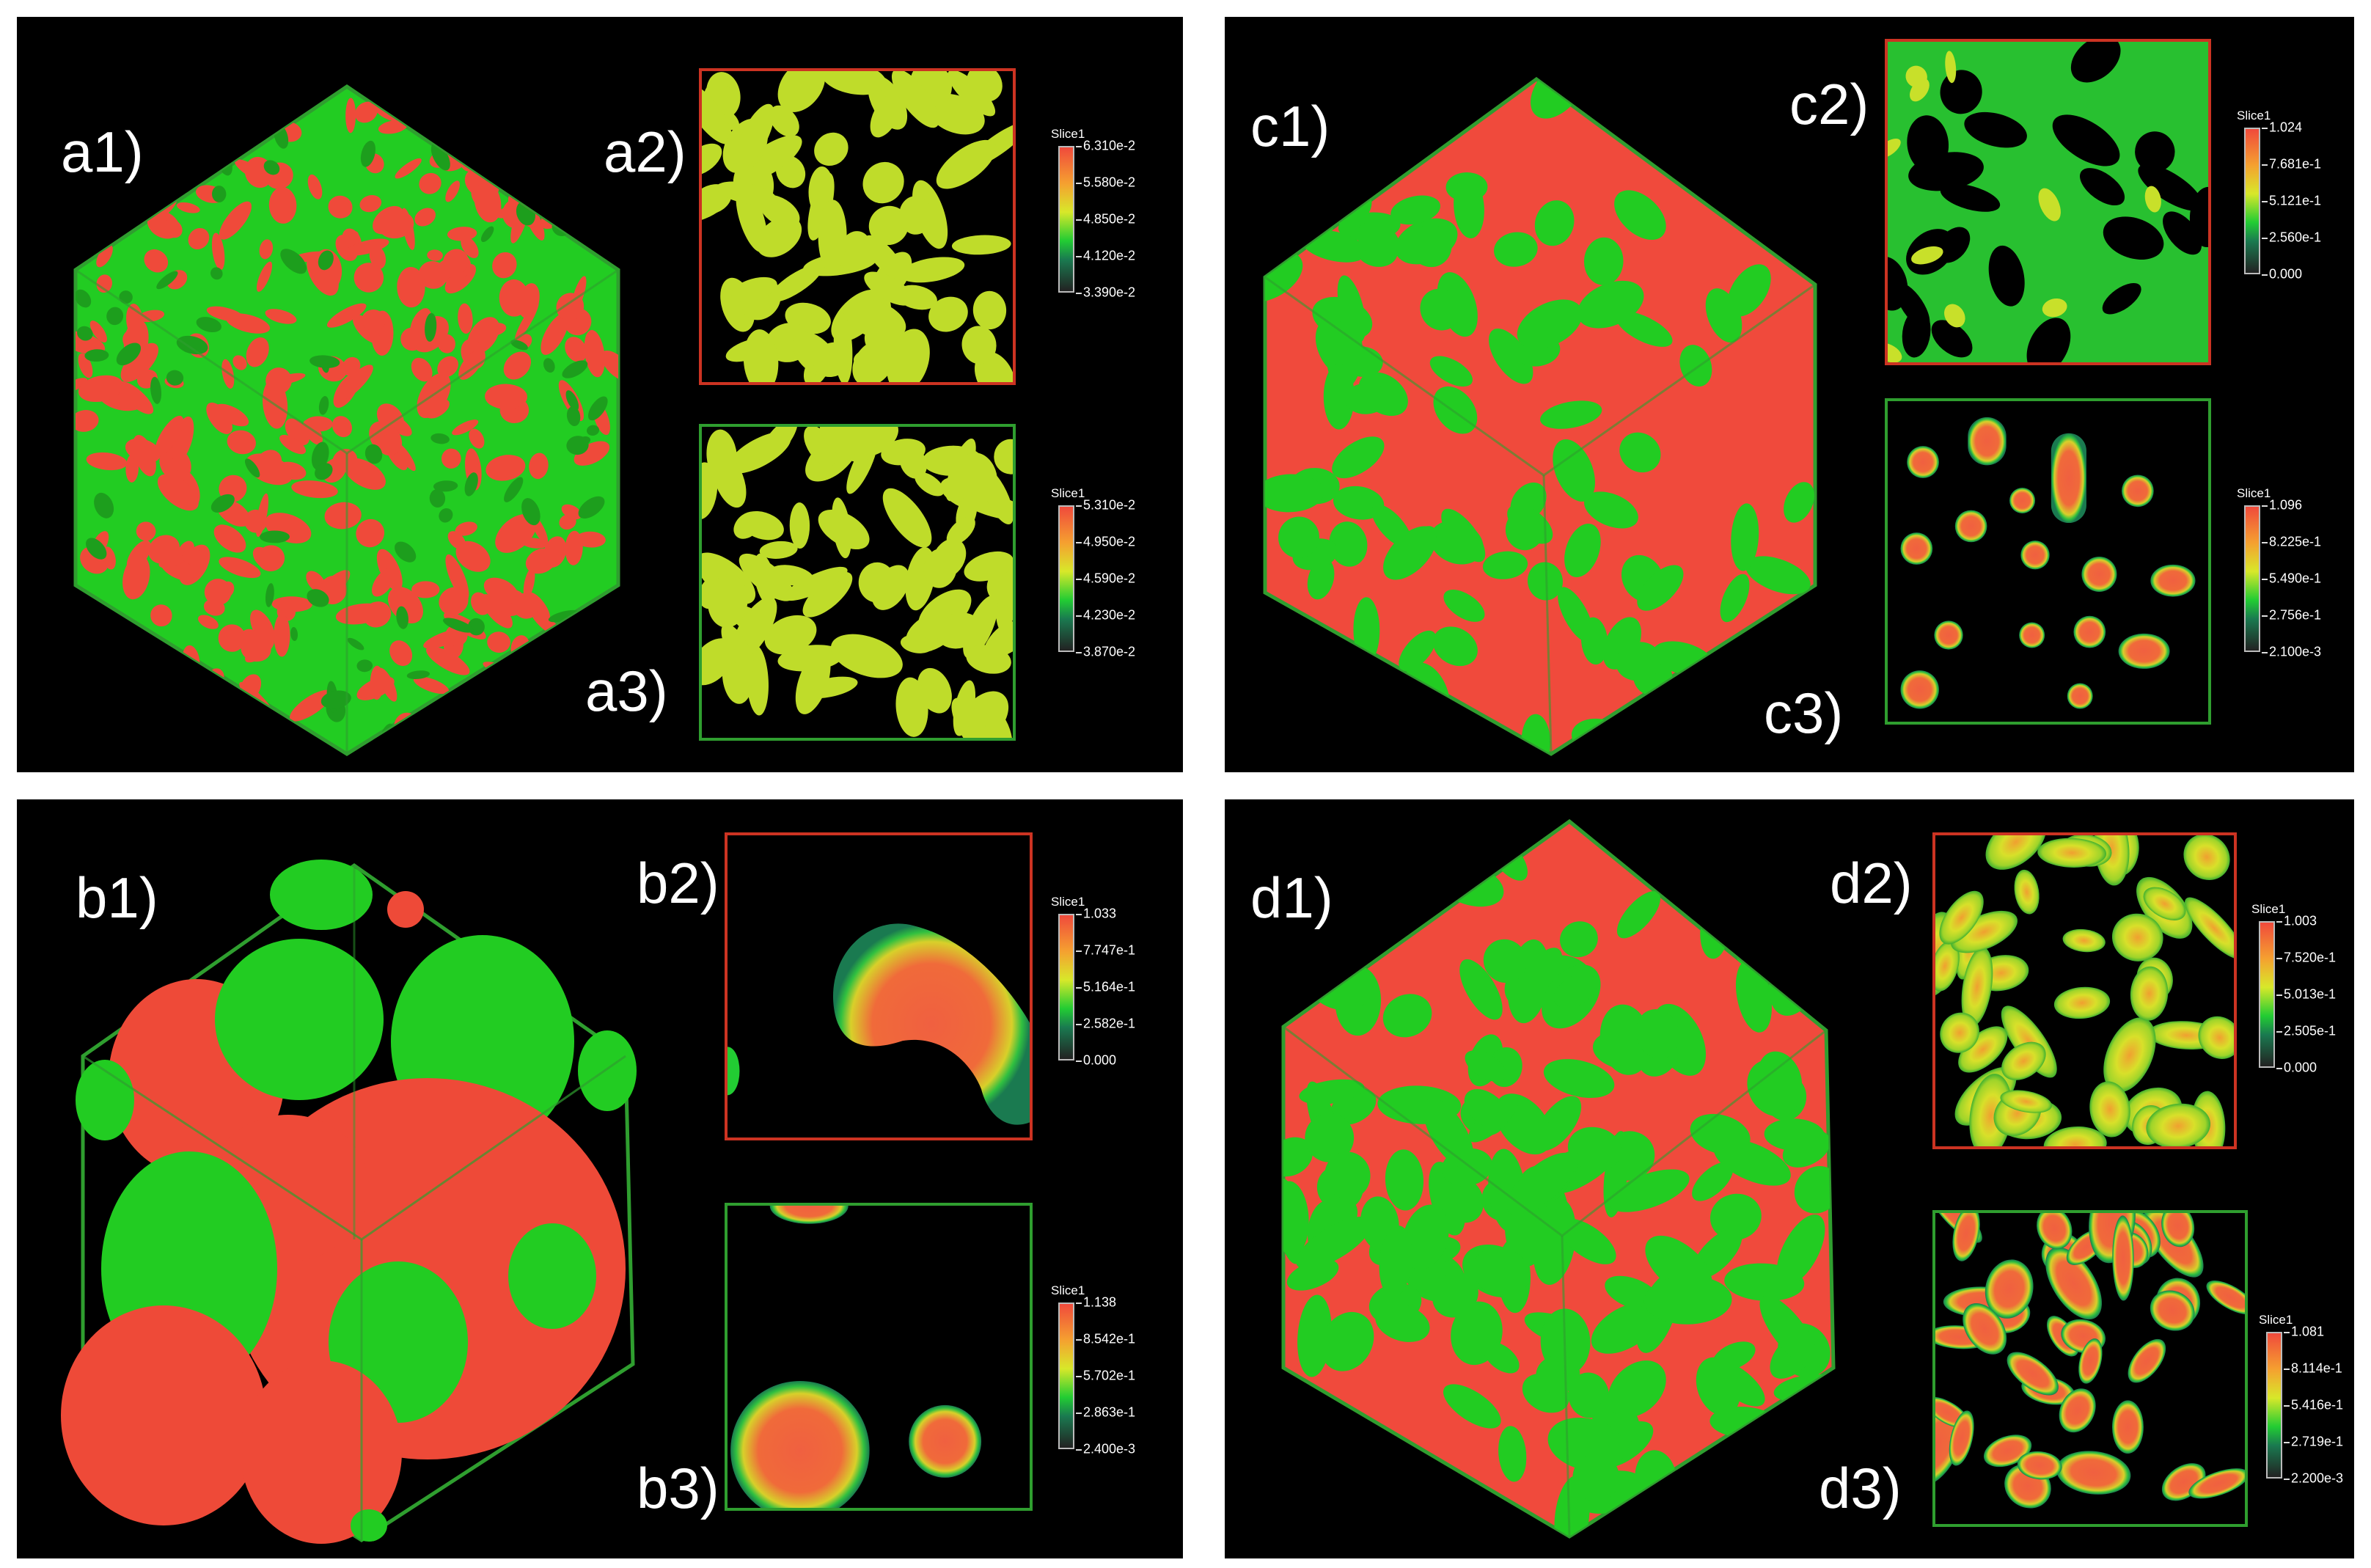 The image size is (2371, 1568). Describe the element at coordinates (1109, 182) in the screenshot. I see `colorbar-tick-label: 5.580e-2` at that location.